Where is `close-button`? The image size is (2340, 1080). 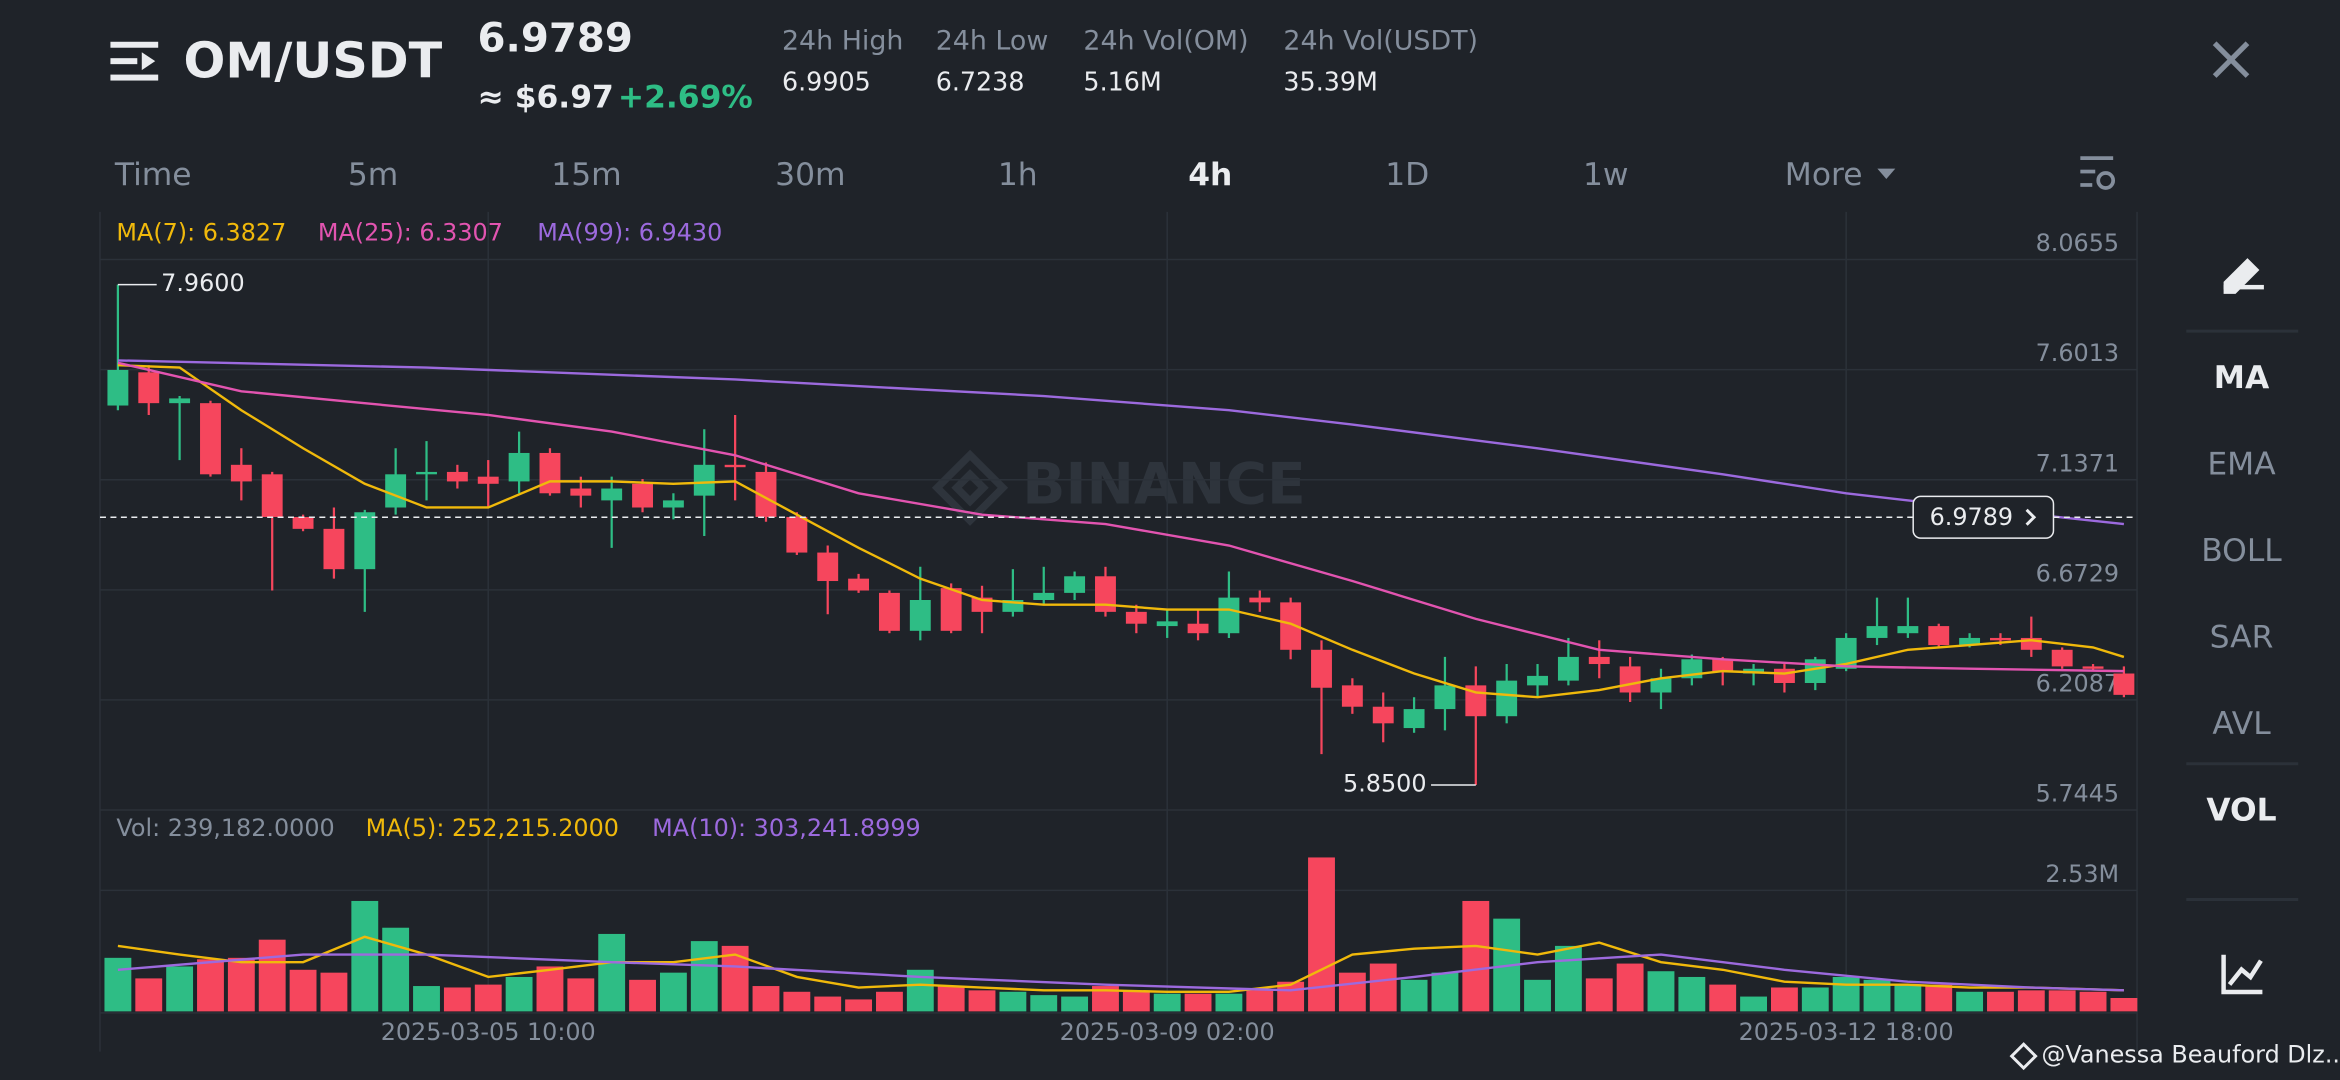 close-button is located at coordinates (2231, 59).